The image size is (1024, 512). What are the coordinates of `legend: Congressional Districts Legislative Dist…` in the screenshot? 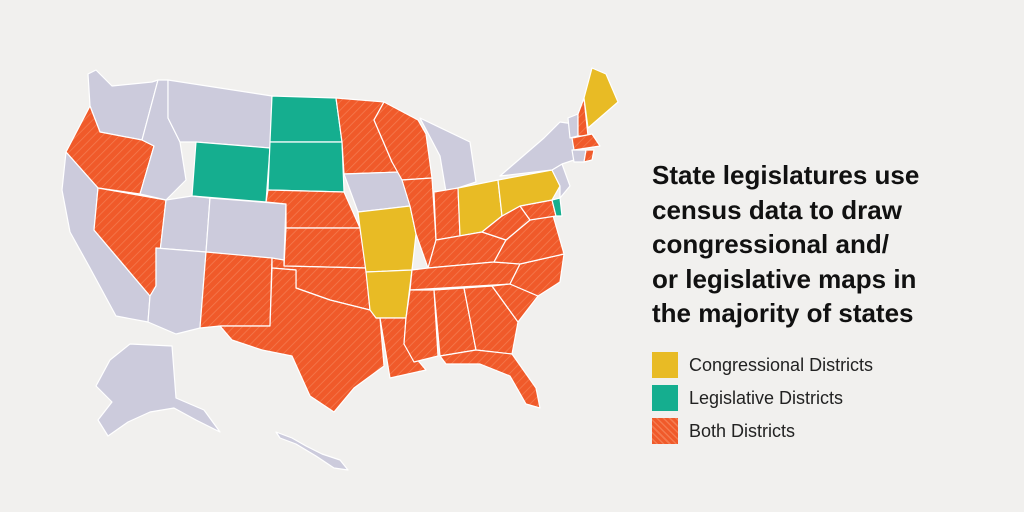 It's located at (762, 401).